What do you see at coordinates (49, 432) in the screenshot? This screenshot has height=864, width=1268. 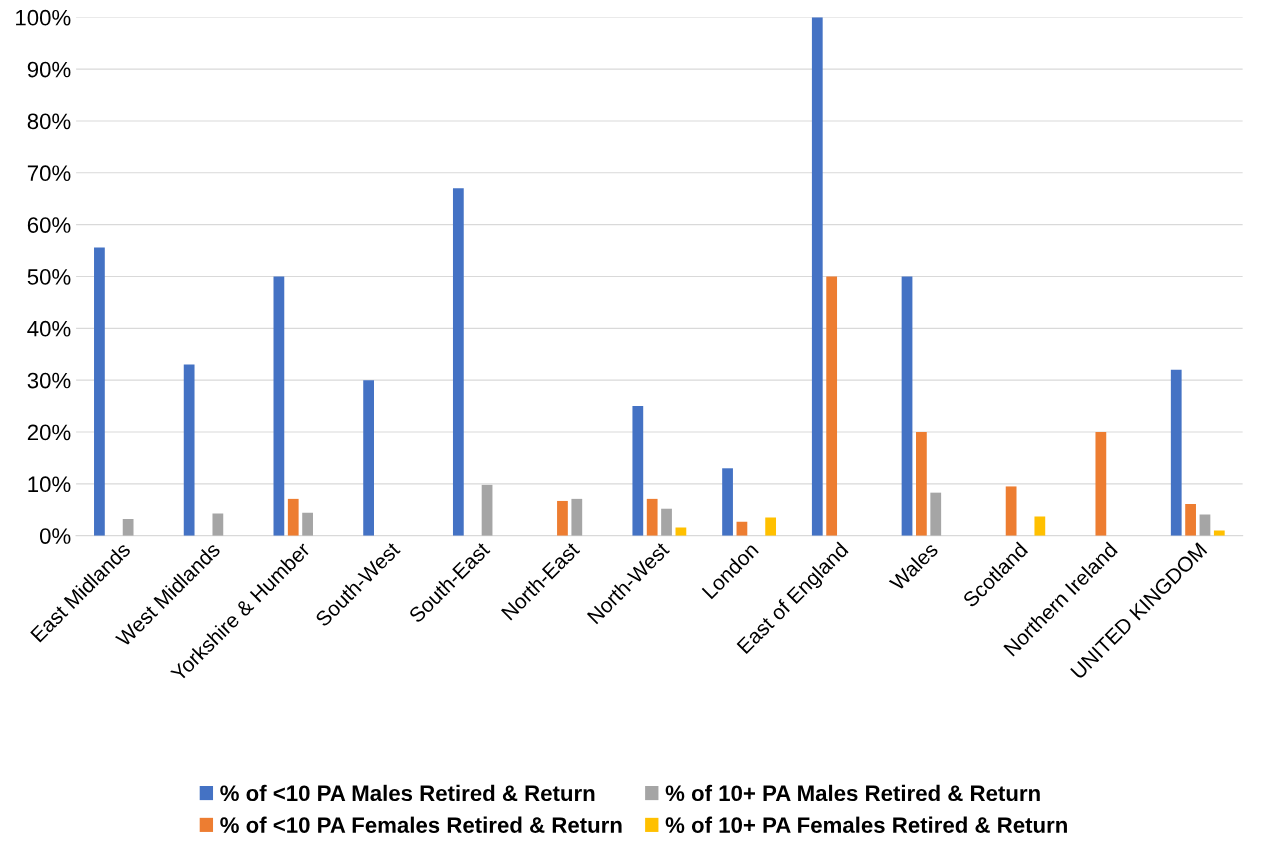 I see `y-tick-label: 20%` at bounding box center [49, 432].